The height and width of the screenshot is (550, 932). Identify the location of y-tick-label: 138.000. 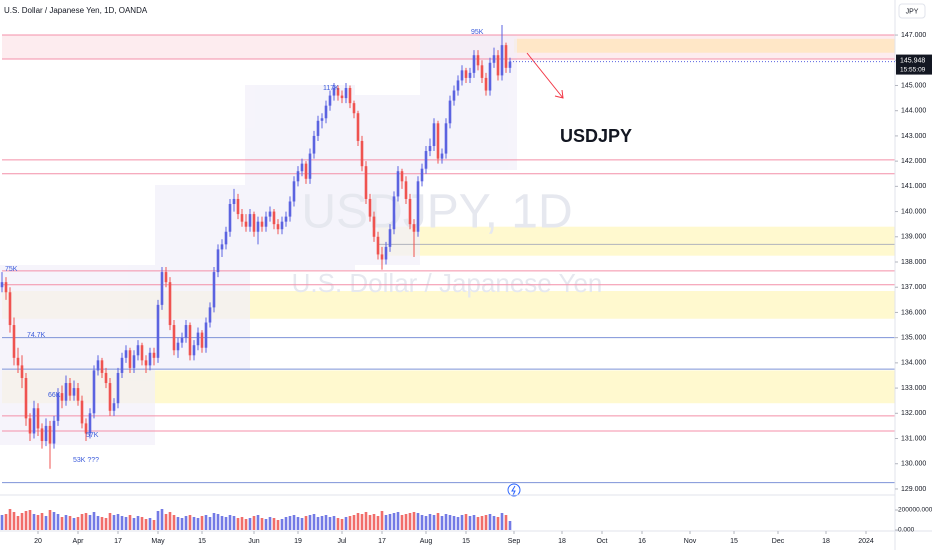
(913, 262).